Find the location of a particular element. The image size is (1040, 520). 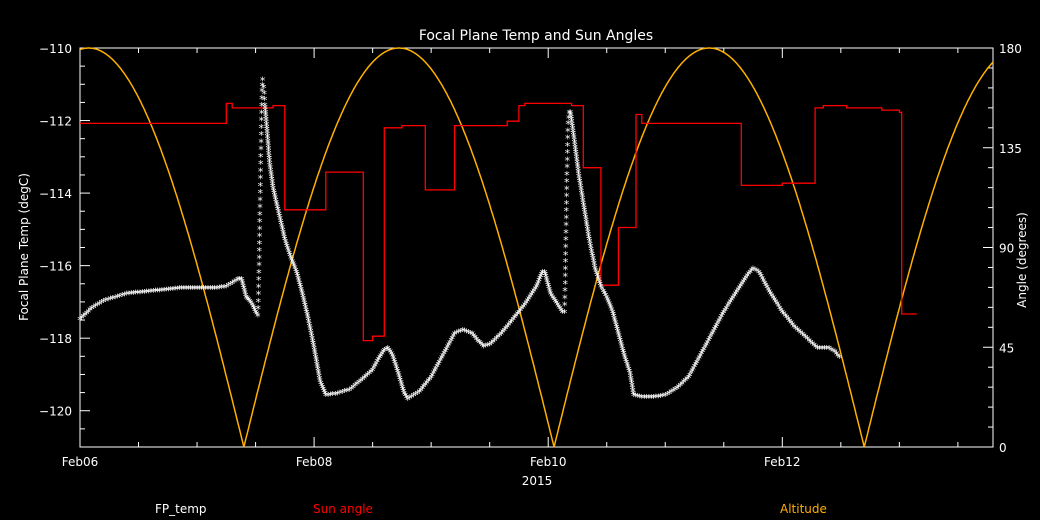

y-left-tick-label: −118 is located at coordinates (55, 339).